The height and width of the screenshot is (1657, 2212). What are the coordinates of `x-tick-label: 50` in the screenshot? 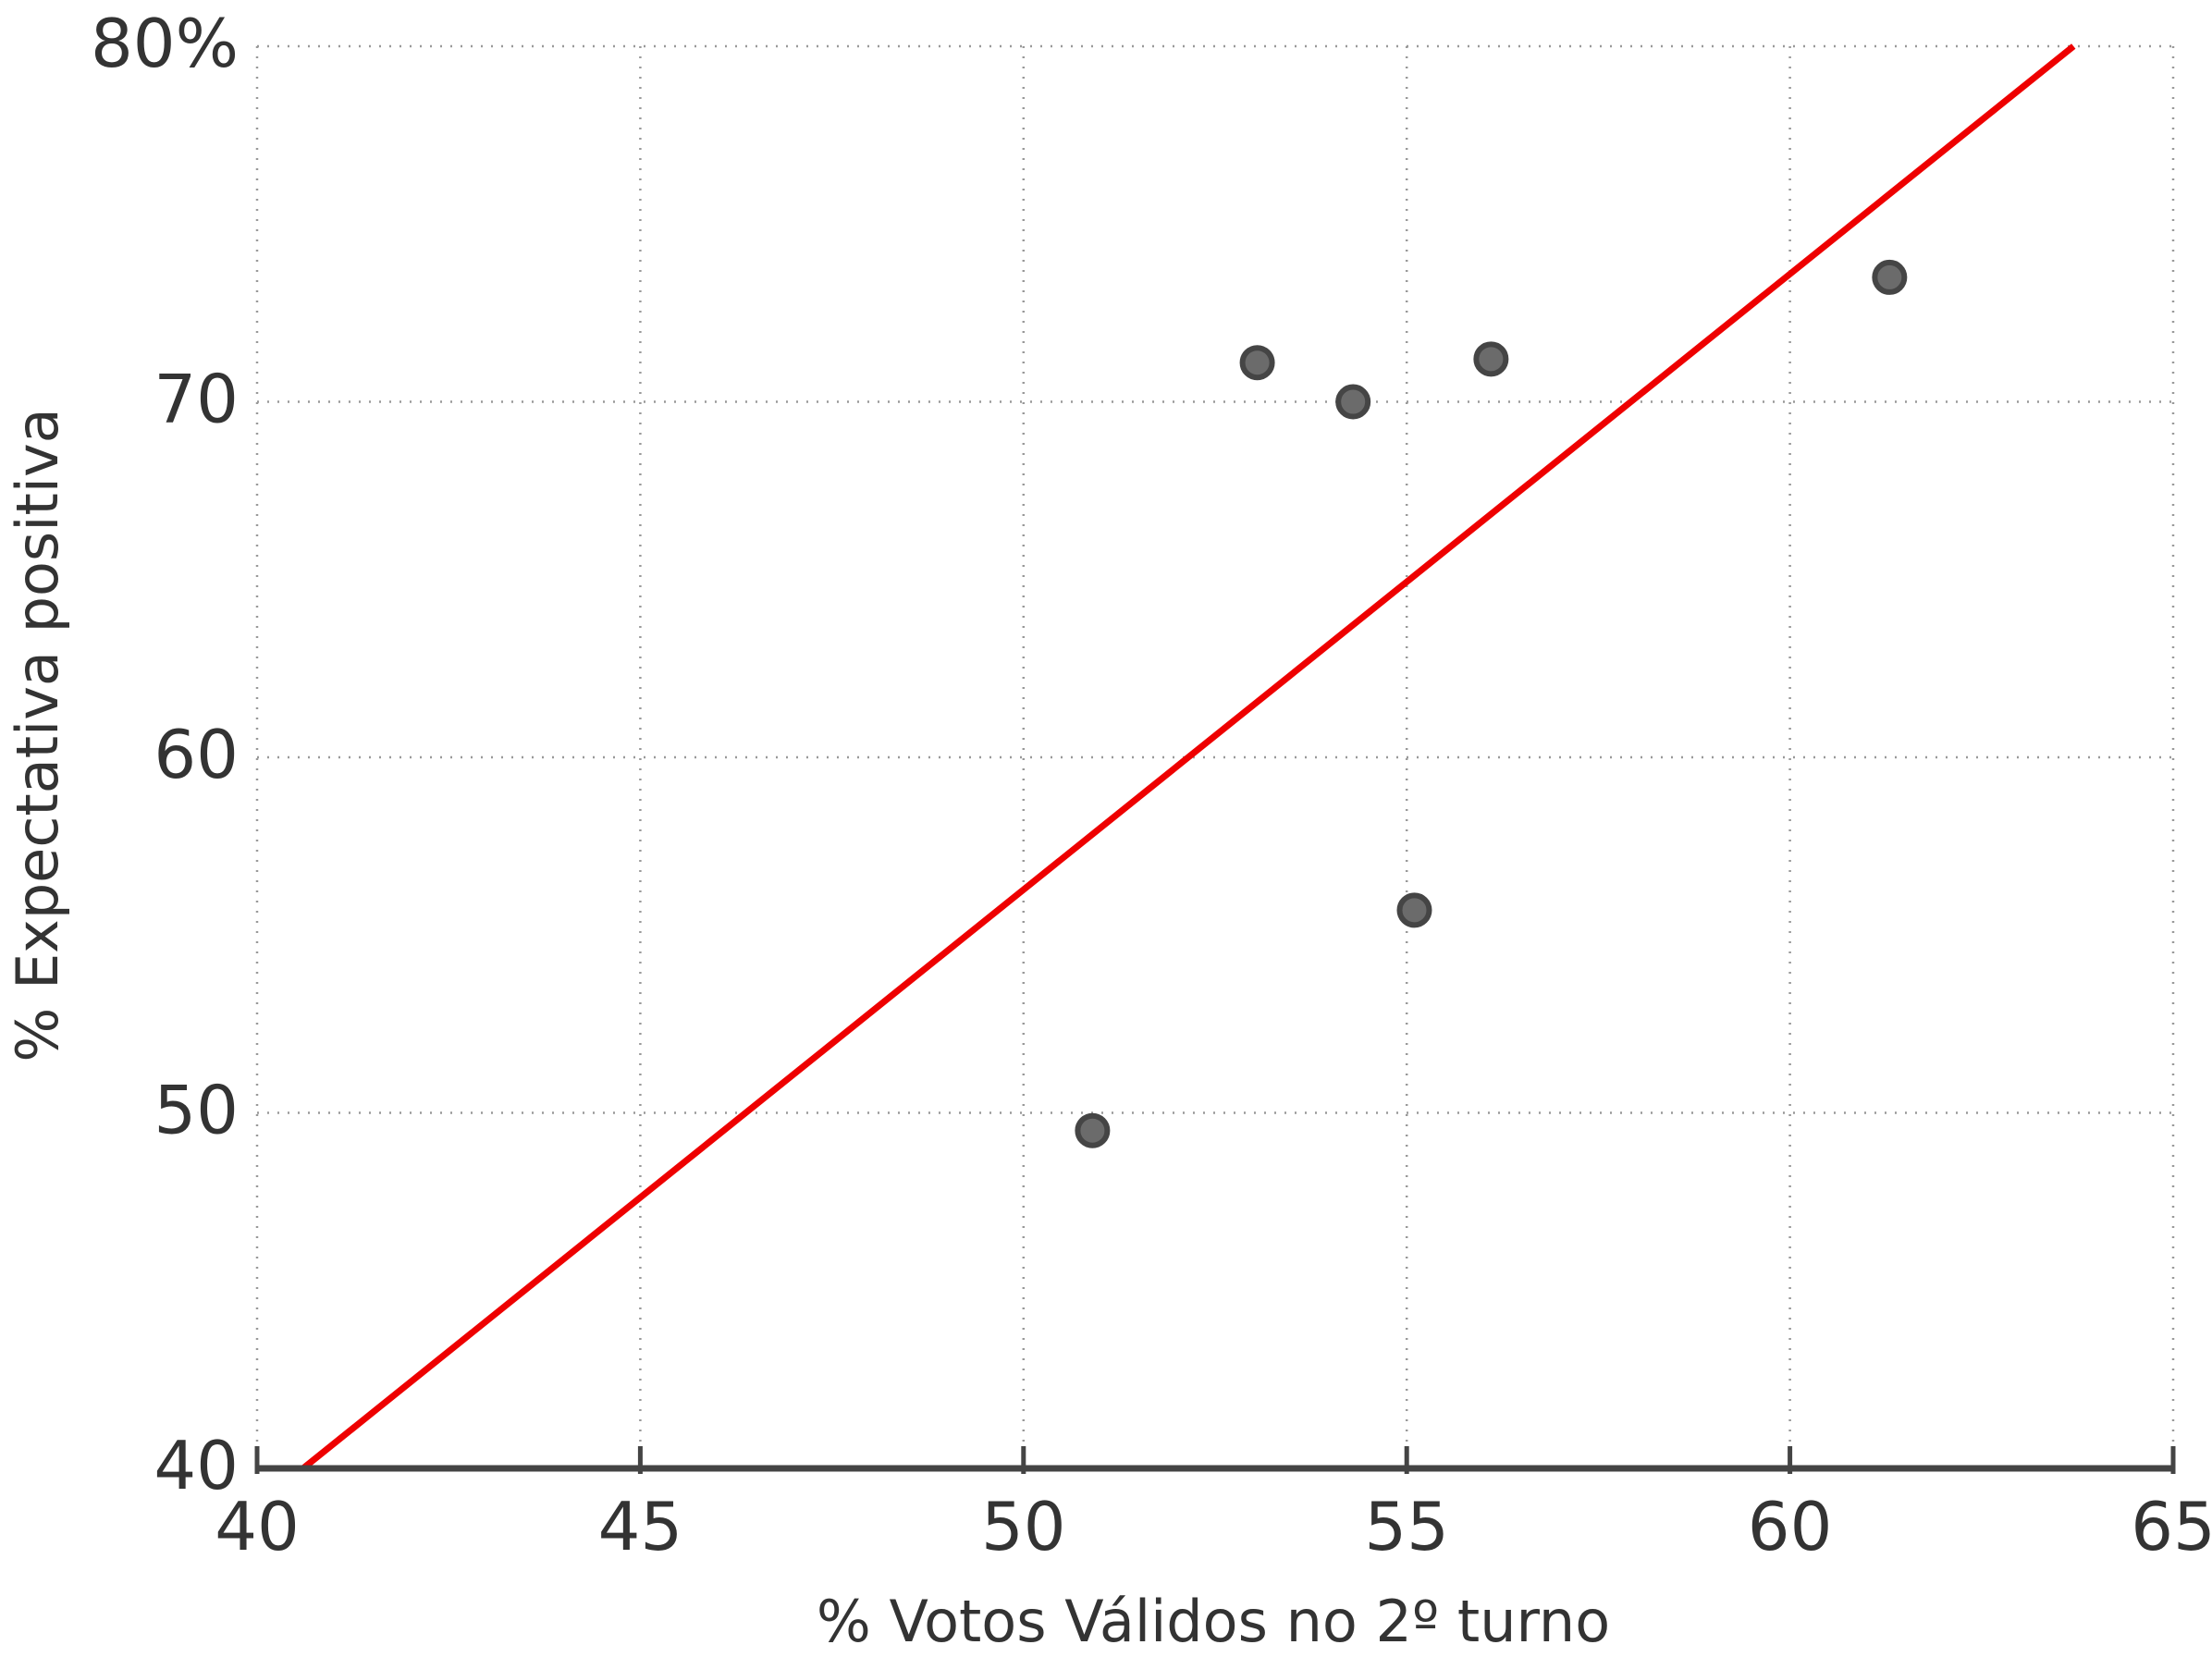 It's located at (1024, 1526).